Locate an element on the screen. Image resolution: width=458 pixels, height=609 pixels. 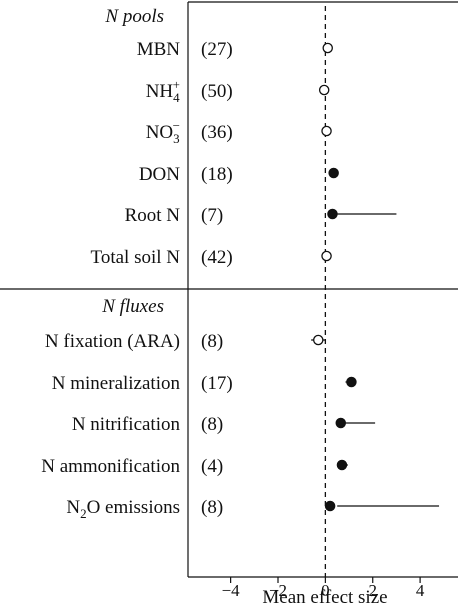
x-tick-label: 4 is located at coordinates (420, 590).